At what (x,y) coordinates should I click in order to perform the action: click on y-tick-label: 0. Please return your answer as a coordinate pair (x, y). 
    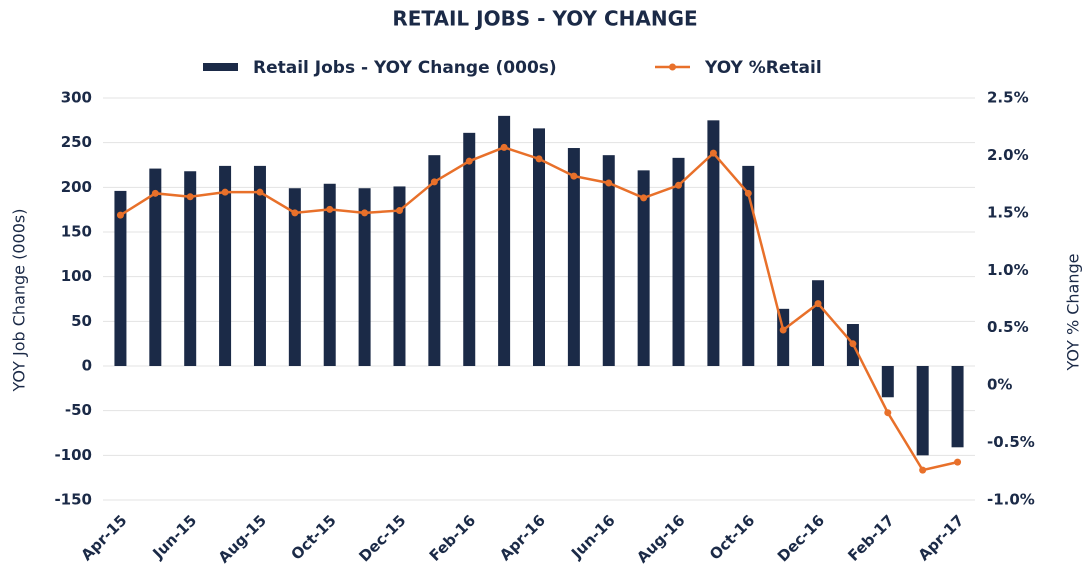
    Looking at the image, I should click on (87, 366).